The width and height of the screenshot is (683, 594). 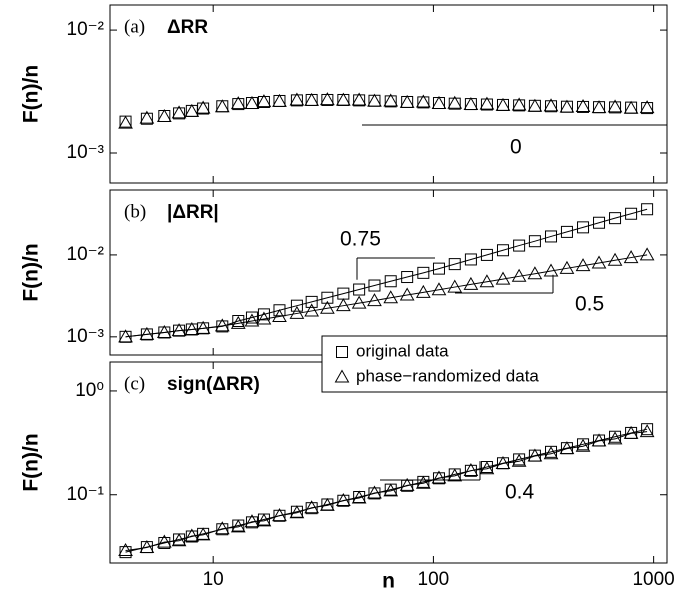 What do you see at coordinates (134, 383) in the screenshot?
I see `panel-label: (c)` at bounding box center [134, 383].